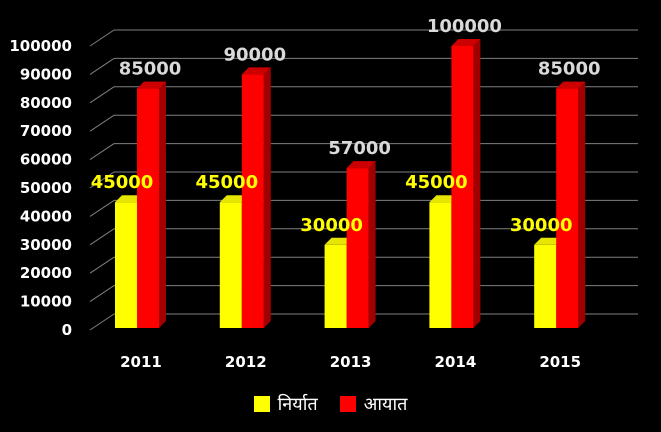  I want to click on y-tick-label: 20000, so click(46, 273).